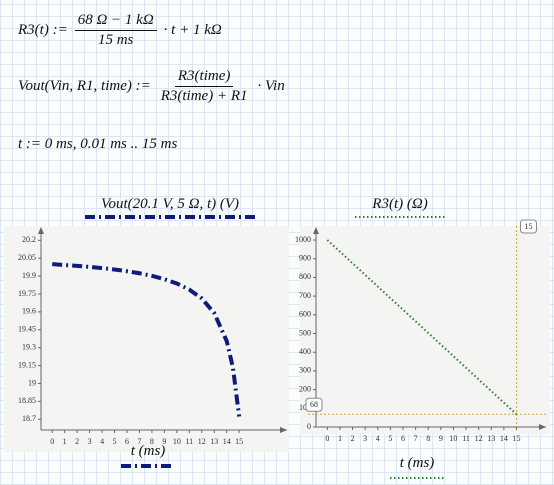 The height and width of the screenshot is (485, 554). I want to click on y-tick-label: 700, so click(305, 295).